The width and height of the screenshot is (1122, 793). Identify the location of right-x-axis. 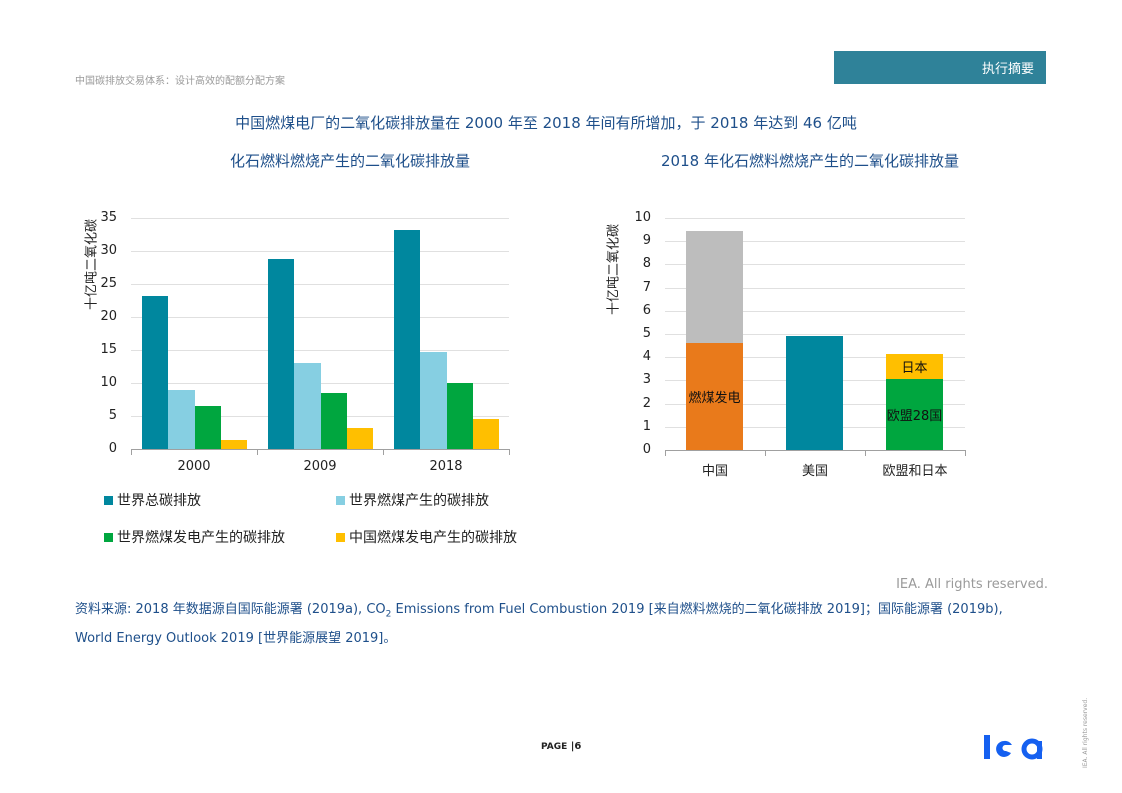
(815, 450).